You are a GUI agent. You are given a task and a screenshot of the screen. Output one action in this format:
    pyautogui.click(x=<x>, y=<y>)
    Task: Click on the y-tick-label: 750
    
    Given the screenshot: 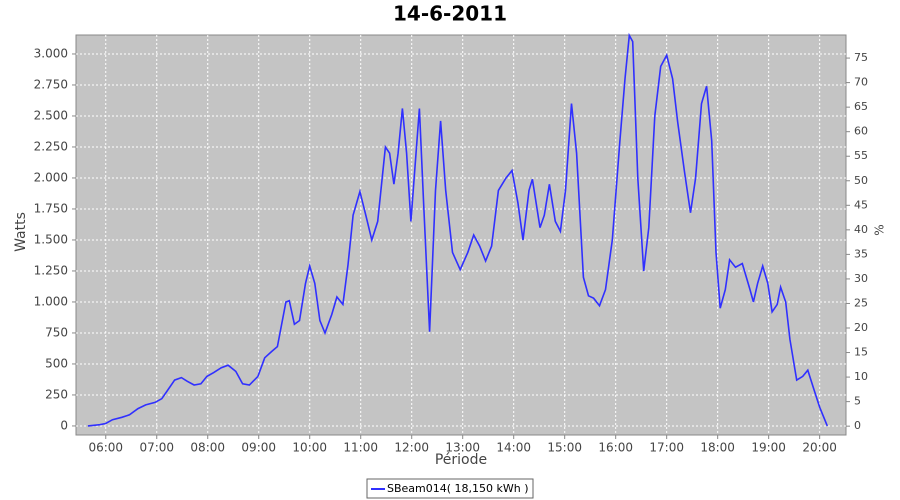 What is the action you would take?
    pyautogui.click(x=56, y=332)
    